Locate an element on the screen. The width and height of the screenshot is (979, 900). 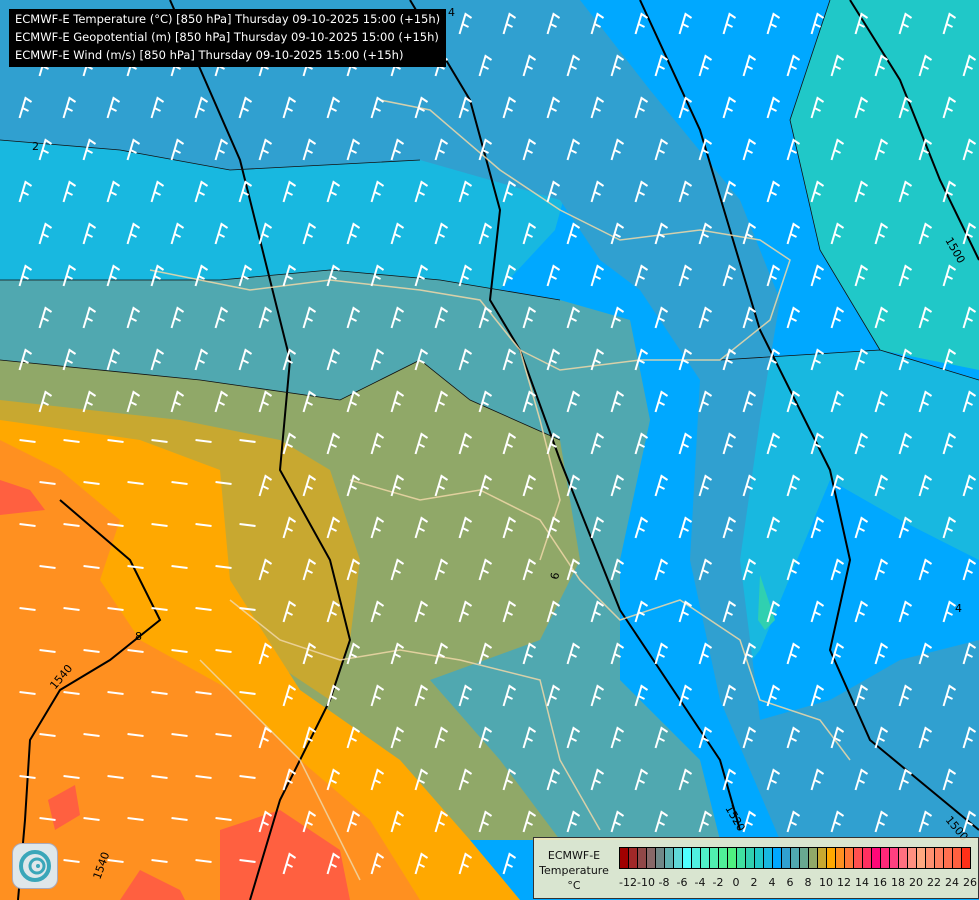
legend-tick-label: 12 is located at coordinates (844, 882).